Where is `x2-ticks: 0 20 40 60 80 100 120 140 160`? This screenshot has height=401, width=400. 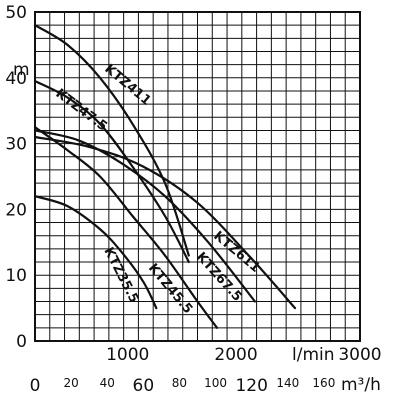
x2-ticks: 0 20 40 60 80 100 120 140 160 is located at coordinates (183, 386).